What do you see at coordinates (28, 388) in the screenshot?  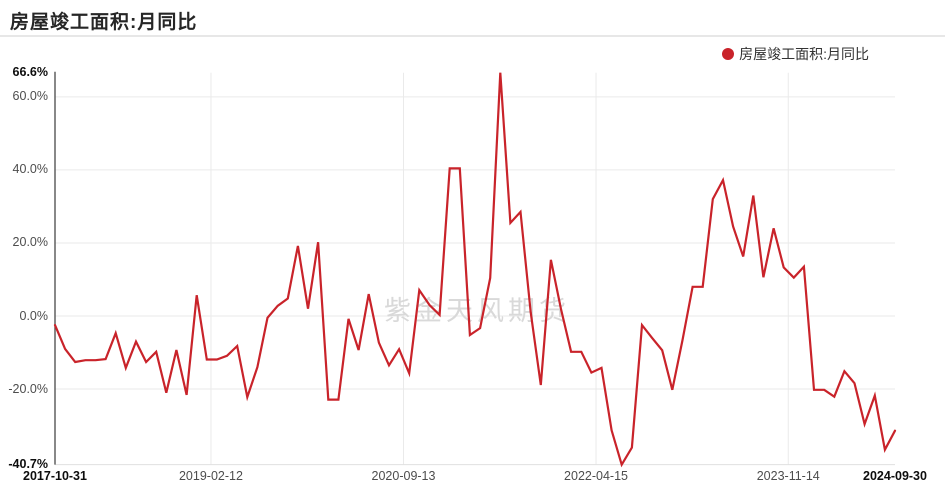 I see `y-axis-tick-label: -20.0%` at bounding box center [28, 388].